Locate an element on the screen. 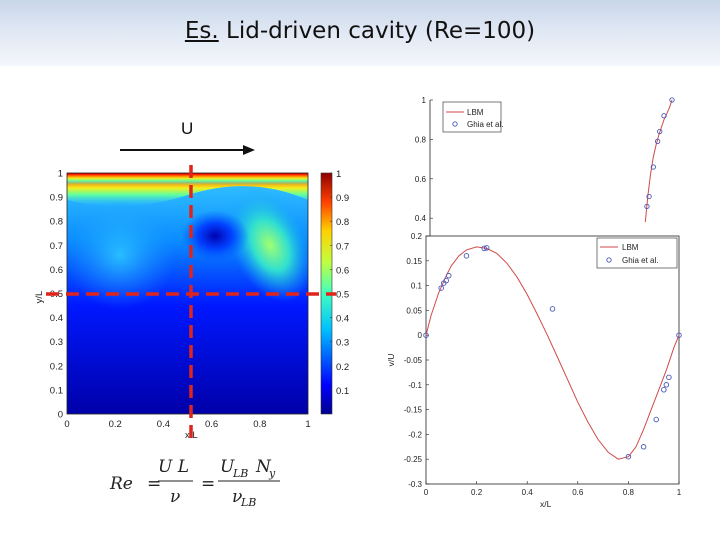 The height and width of the screenshot is (540, 720). colorbar-tick-label: 0.7 is located at coordinates (342, 246).